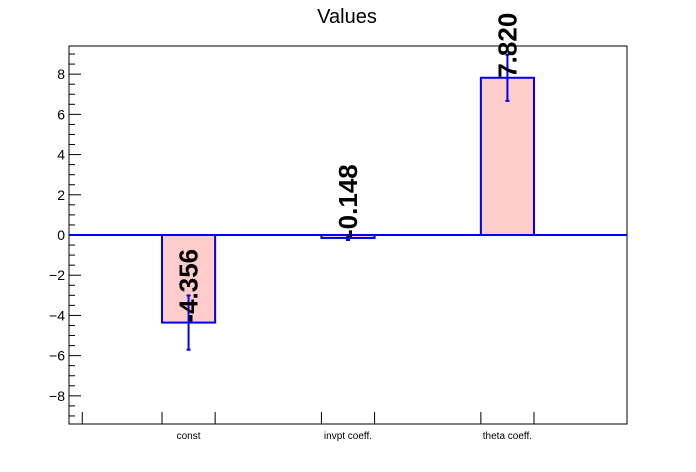  Describe the element at coordinates (61, 235) in the screenshot. I see `y-tick-label: 0` at that location.